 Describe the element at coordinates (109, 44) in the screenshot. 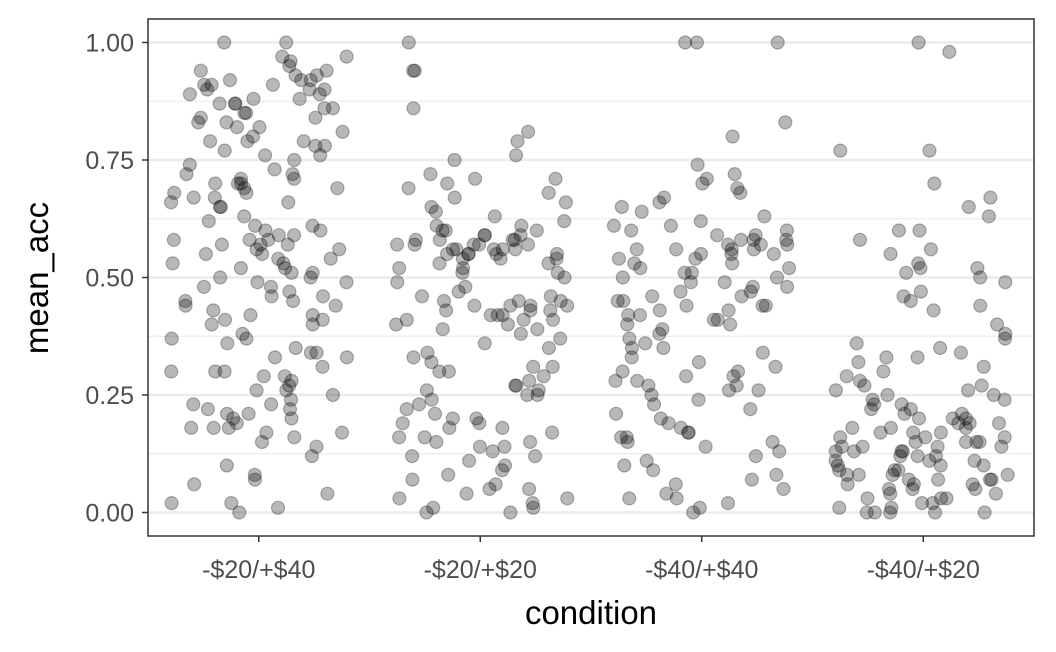

I see `y-tick-label: 1.00` at that location.